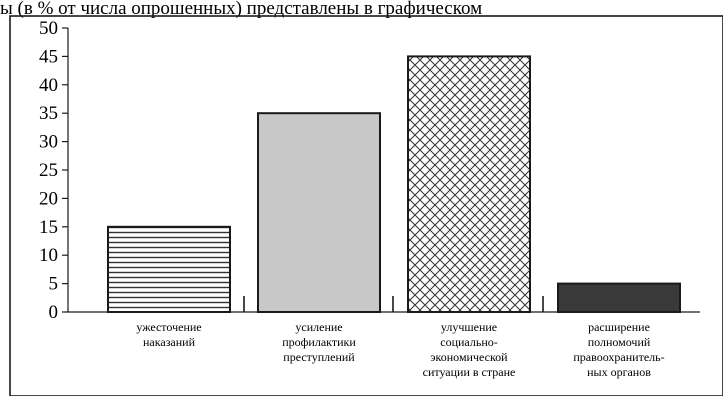  Describe the element at coordinates (48, 85) in the screenshot. I see `y-tick-label: 40` at that location.